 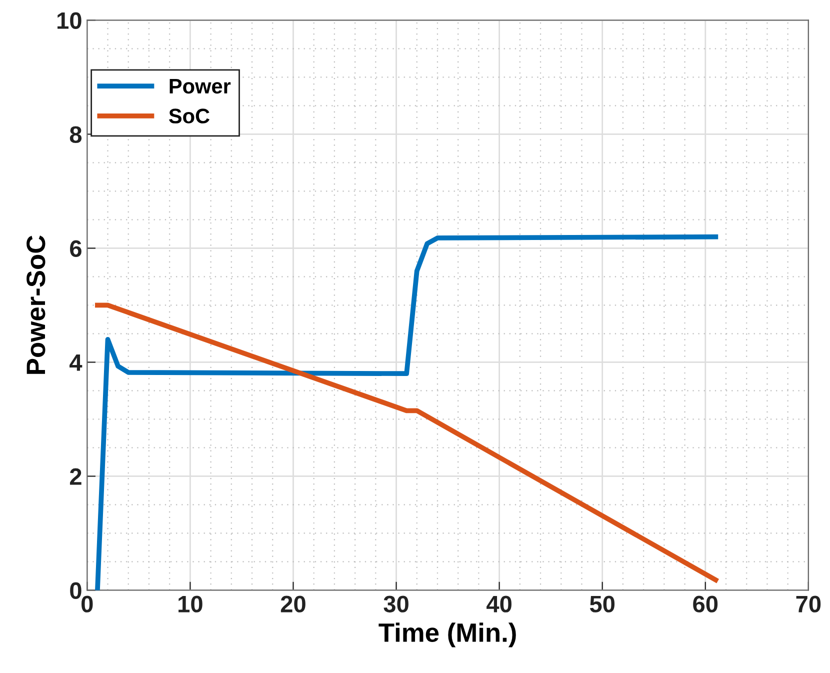 What do you see at coordinates (200, 86) in the screenshot?
I see `legend-label: Power` at bounding box center [200, 86].